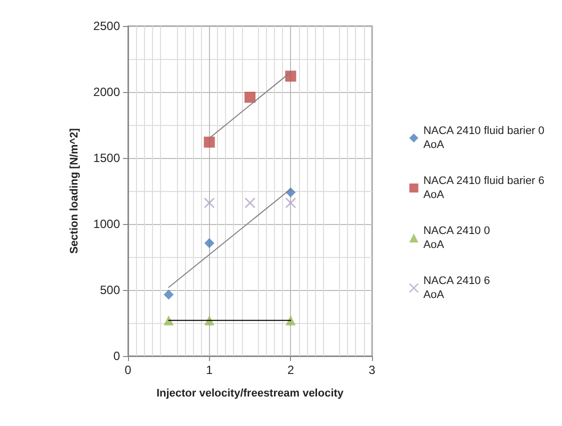 This screenshot has height=426, width=562. Describe the element at coordinates (116, 356) in the screenshot. I see `y-tick-label: 0` at that location.